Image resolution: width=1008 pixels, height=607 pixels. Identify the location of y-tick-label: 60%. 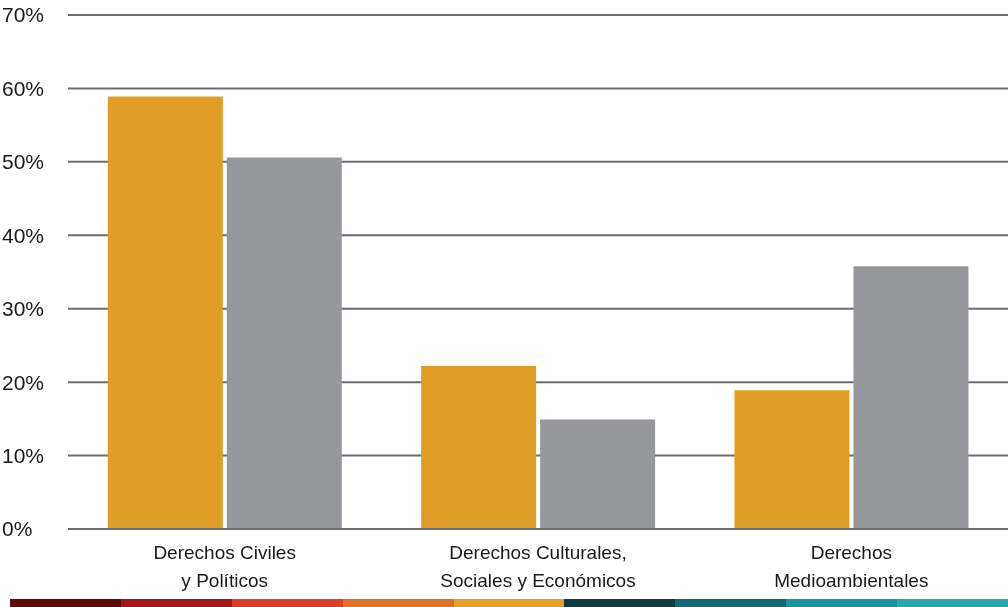
(23, 88).